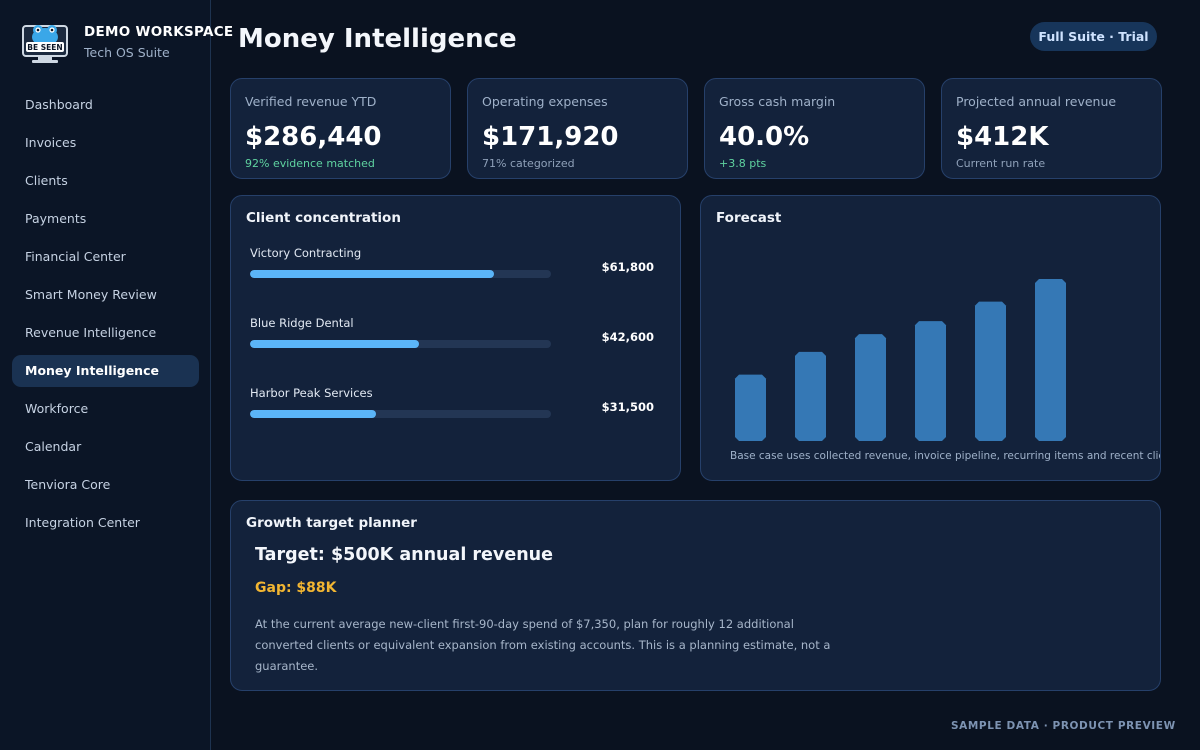  Describe the element at coordinates (57, 408) in the screenshot. I see `sidebar-item-workforce: Workforce` at that location.